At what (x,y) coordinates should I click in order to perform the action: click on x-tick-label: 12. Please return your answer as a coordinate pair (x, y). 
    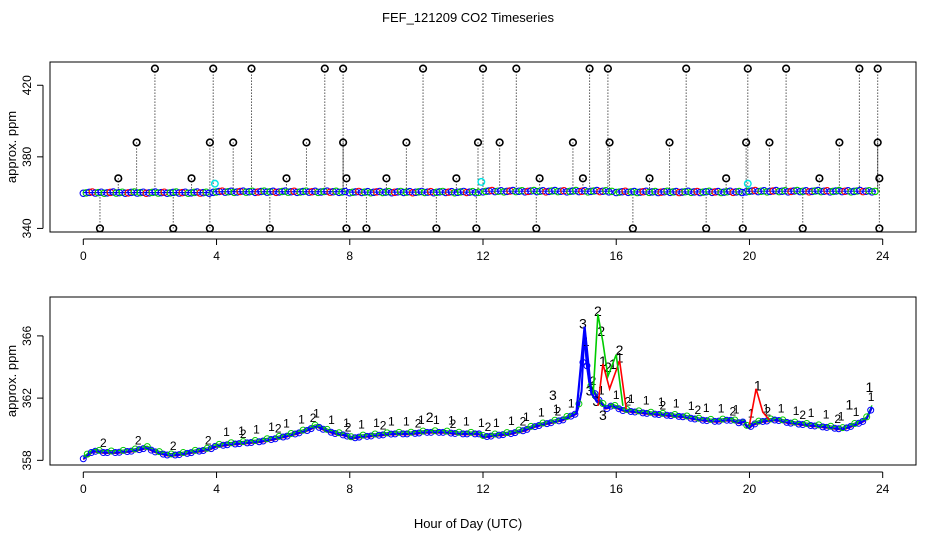
    Looking at the image, I should click on (483, 256).